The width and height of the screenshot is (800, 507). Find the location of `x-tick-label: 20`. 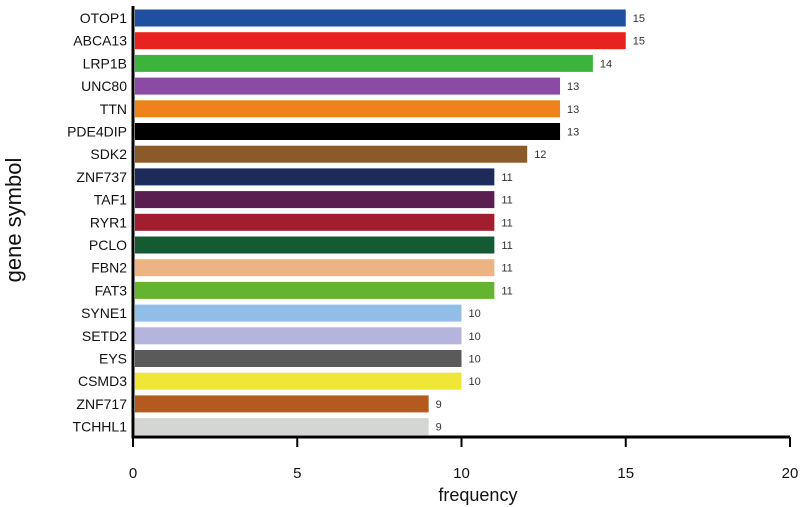

x-tick-label: 20 is located at coordinates (790, 473).